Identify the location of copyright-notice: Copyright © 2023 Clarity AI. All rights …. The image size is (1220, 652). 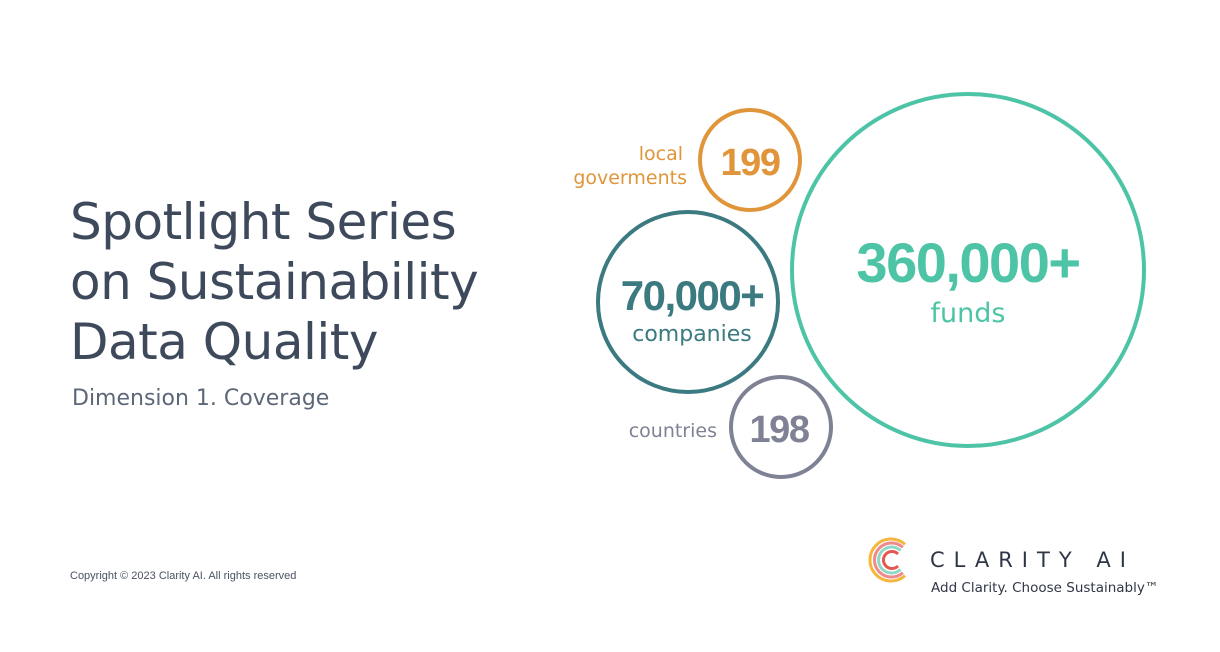
(183, 576).